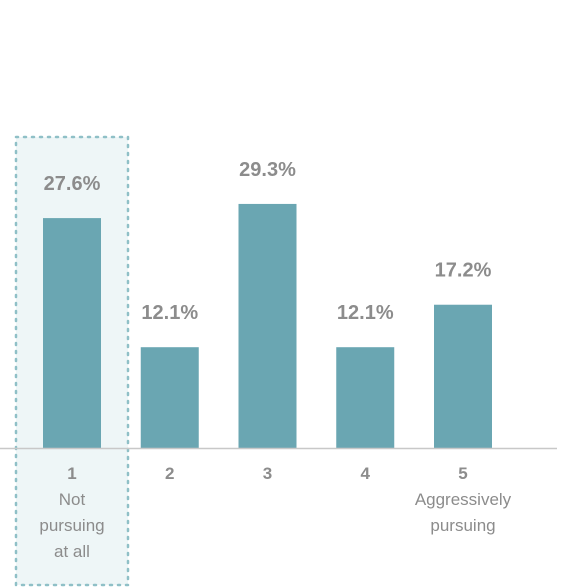 Image resolution: width=563 pixels, height=588 pixels. What do you see at coordinates (72, 499) in the screenshot?
I see `category-sublabel-1-1: Not` at bounding box center [72, 499].